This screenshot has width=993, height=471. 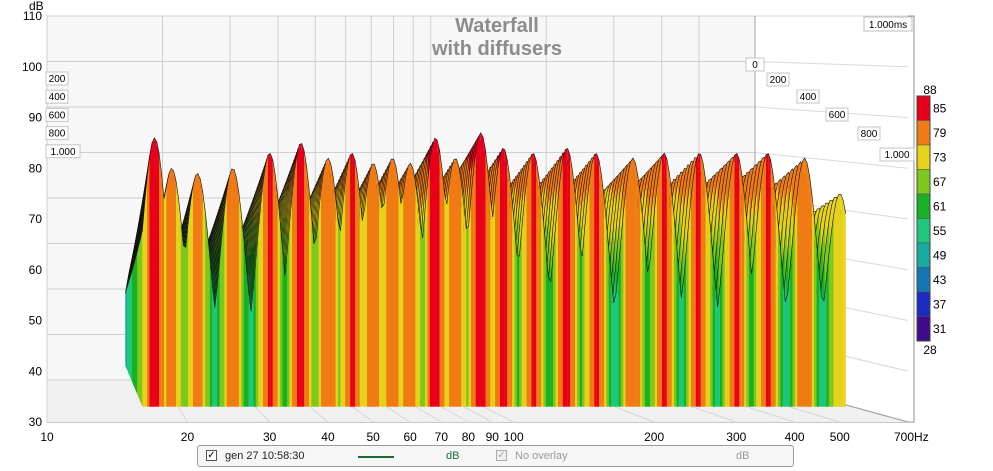 I want to click on chart-title: Waterfall, so click(x=497, y=26).